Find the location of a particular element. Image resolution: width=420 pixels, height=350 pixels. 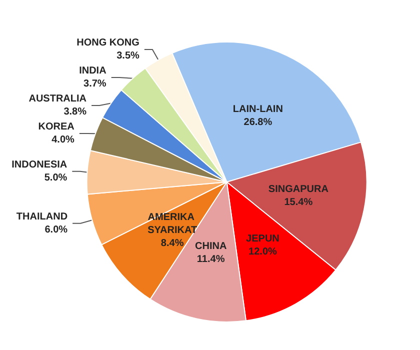

data-label: 15.4% is located at coordinates (298, 202).